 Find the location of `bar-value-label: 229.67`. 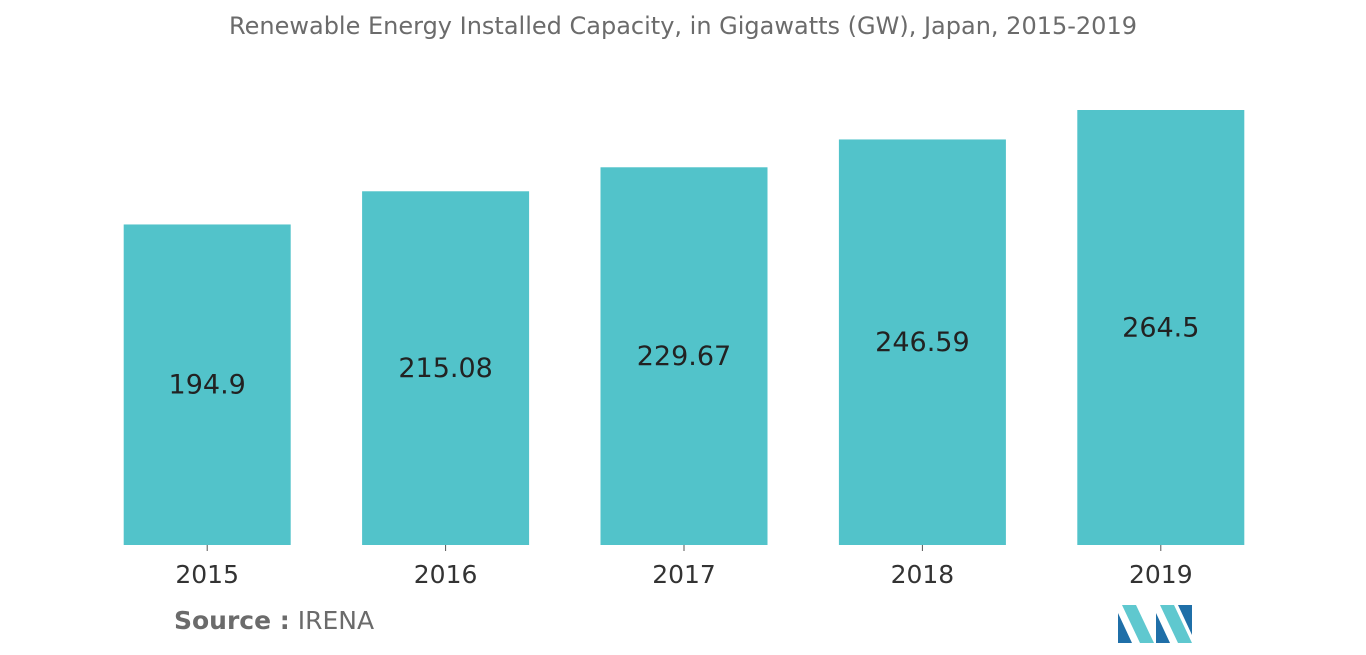

bar-value-label: 229.67 is located at coordinates (684, 356).